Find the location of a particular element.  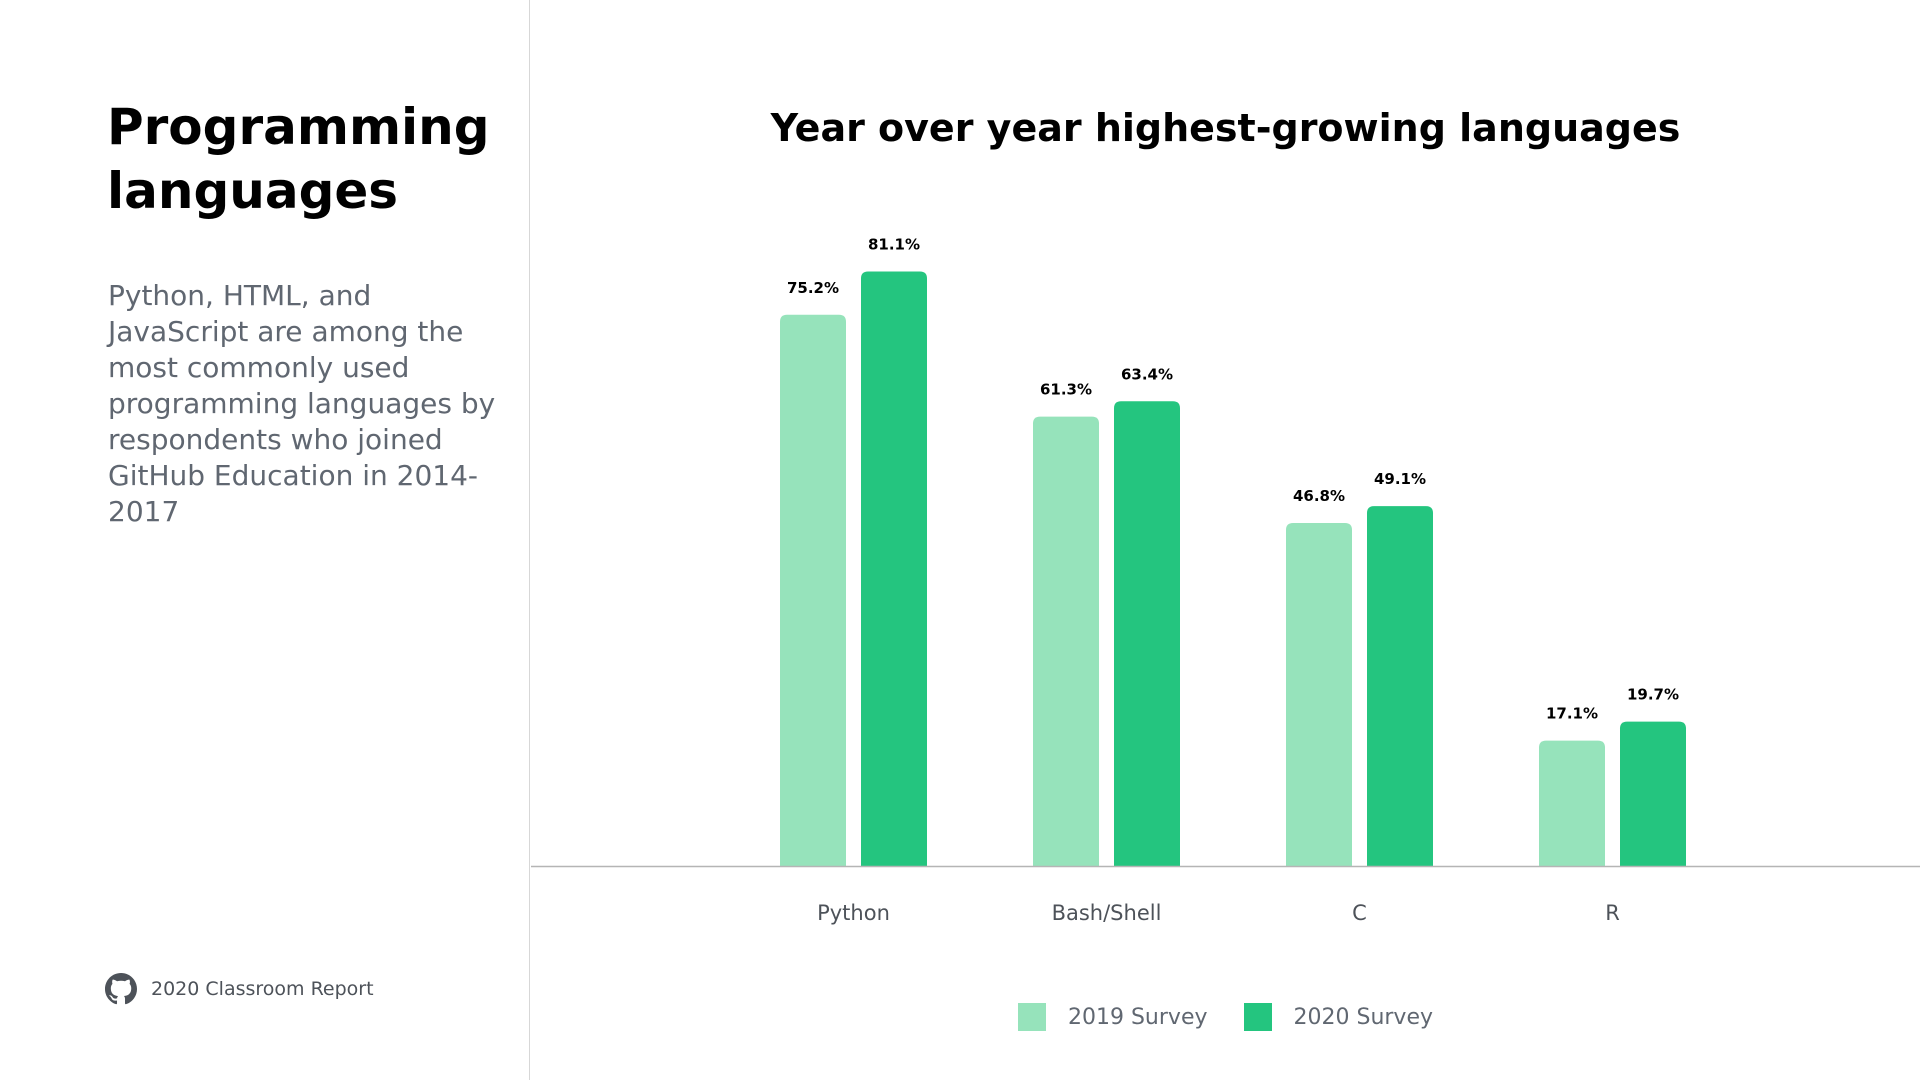

x-tick-label-r: R is located at coordinates (1612, 913).